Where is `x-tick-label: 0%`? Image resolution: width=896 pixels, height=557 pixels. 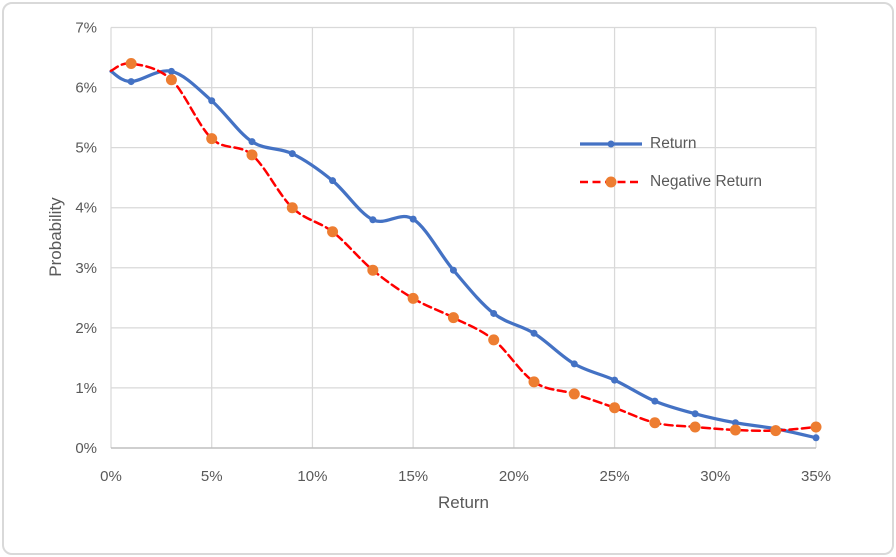 x-tick-label: 0% is located at coordinates (111, 476).